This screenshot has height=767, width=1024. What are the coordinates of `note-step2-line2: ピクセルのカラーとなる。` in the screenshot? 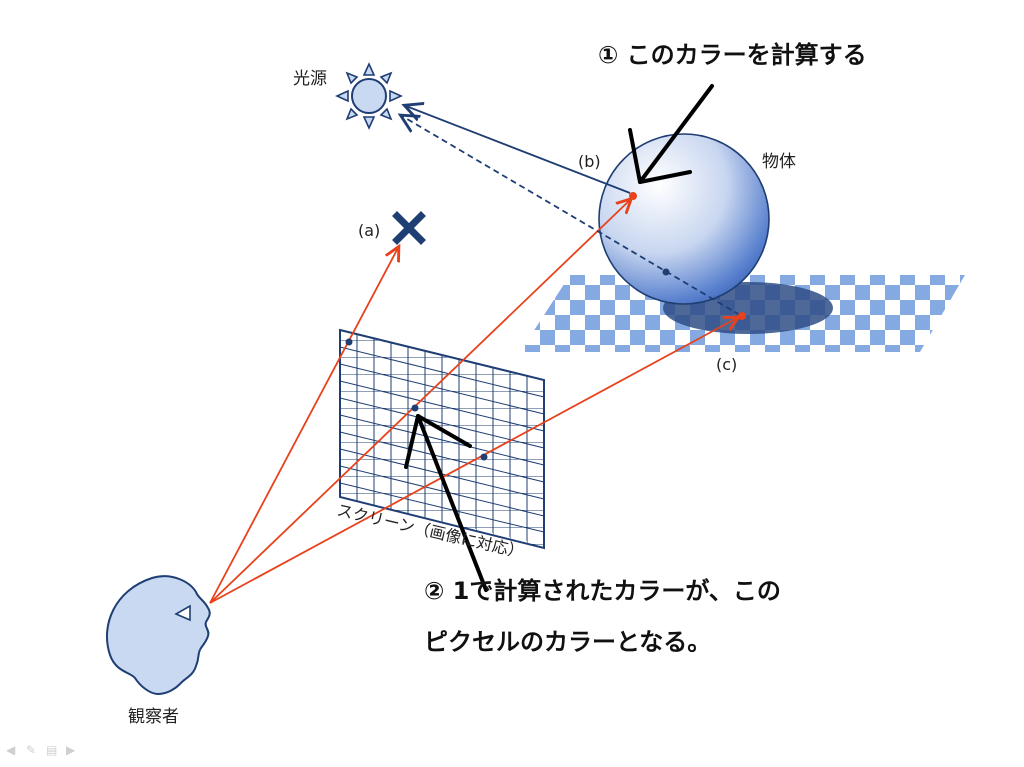 It's located at (567, 642).